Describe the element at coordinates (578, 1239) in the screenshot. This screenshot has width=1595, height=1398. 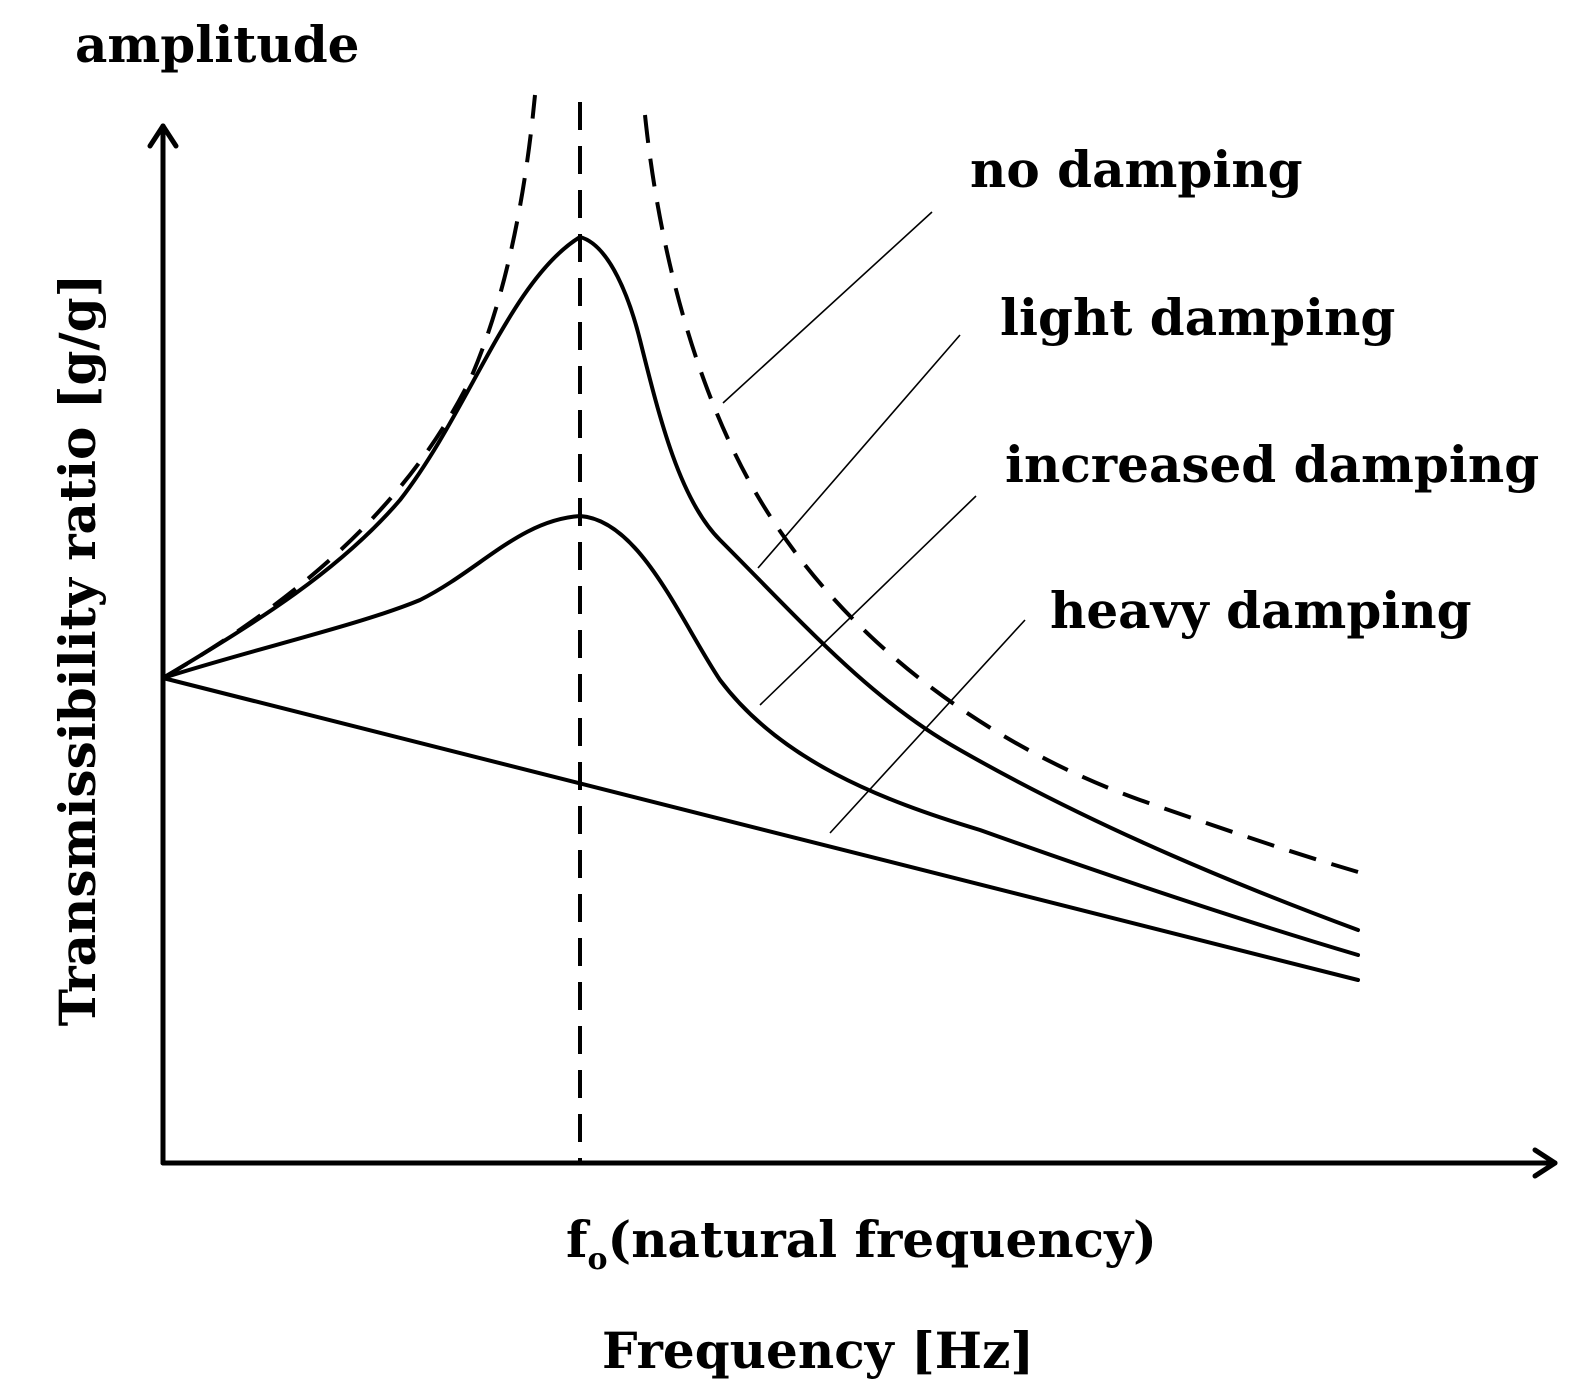
I see `natural-frequency-symbol: f` at that location.